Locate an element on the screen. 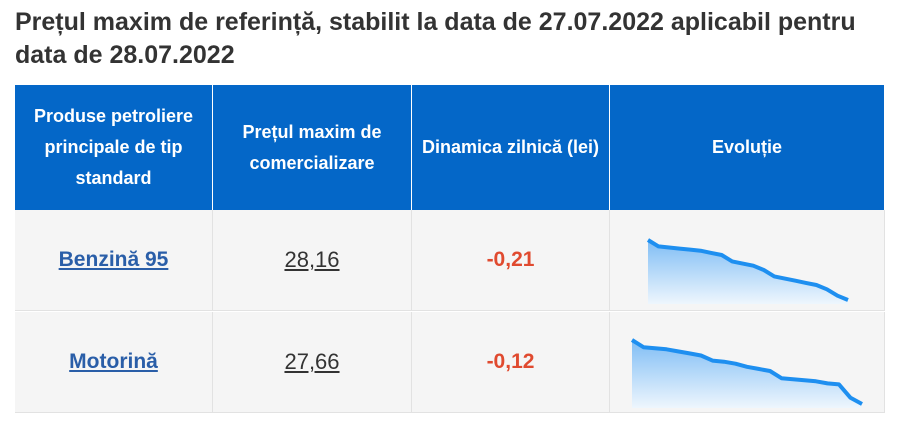  change-cell: -0,21 is located at coordinates (511, 260).